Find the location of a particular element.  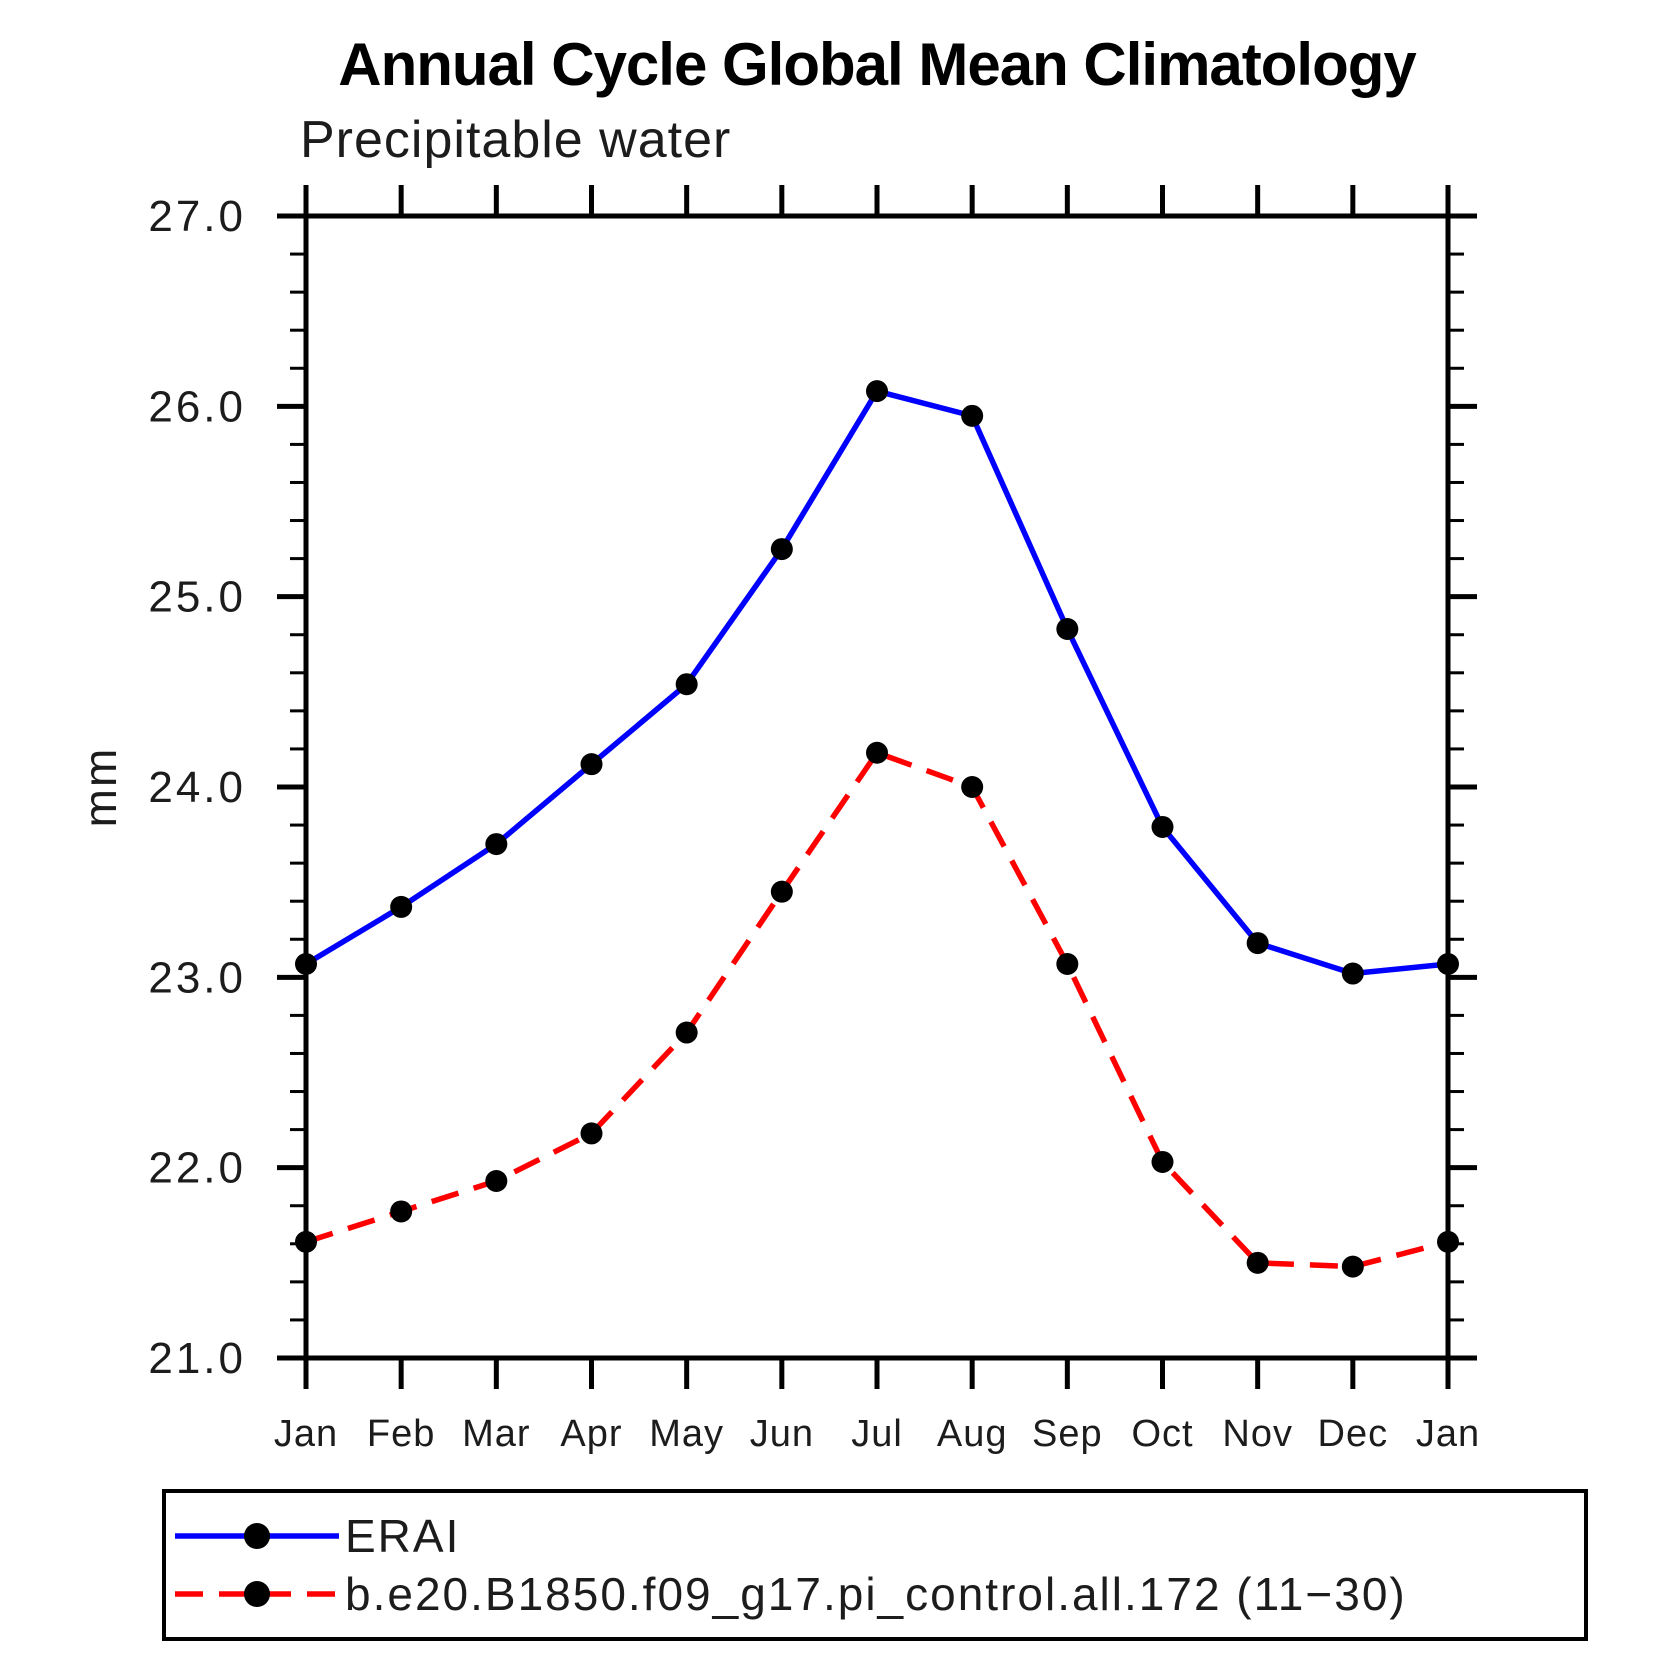

svg-text: 27.0 is located at coordinates (197, 216).